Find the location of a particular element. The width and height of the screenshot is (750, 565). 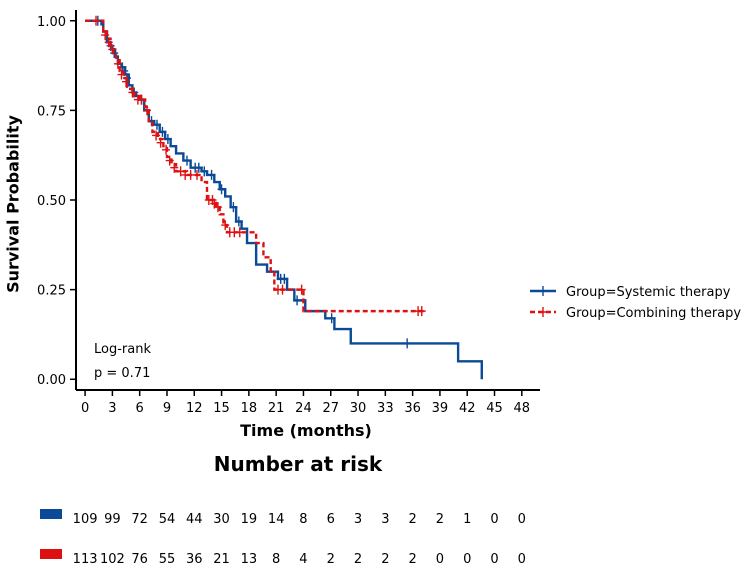

risk-value: 19 is located at coordinates (249, 519).